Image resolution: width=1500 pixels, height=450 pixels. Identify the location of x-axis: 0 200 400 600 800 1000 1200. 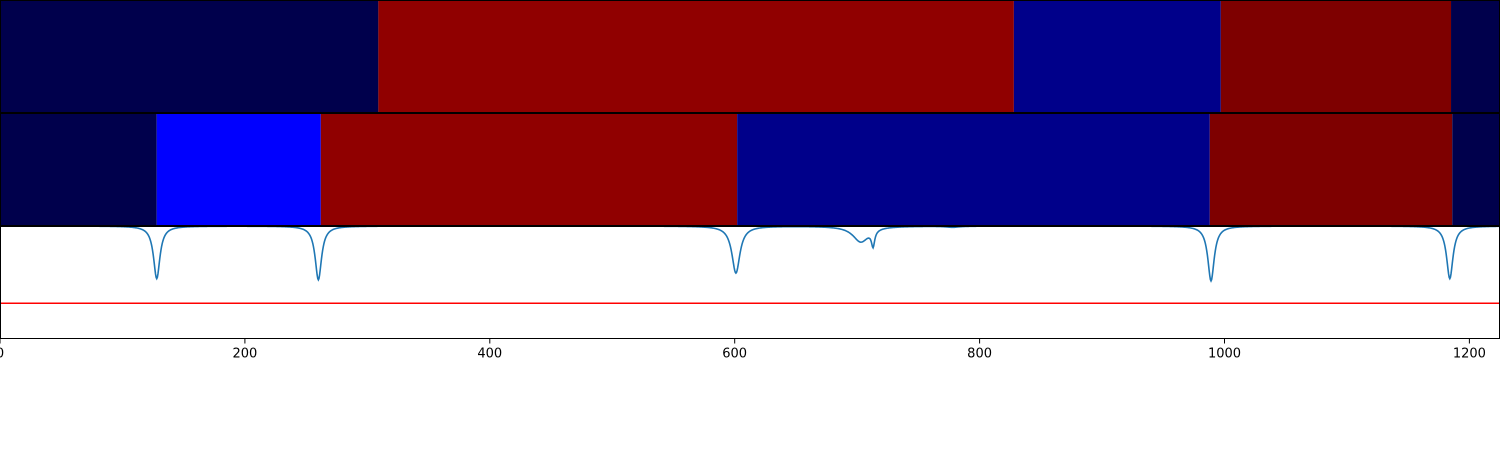
(743, 350).